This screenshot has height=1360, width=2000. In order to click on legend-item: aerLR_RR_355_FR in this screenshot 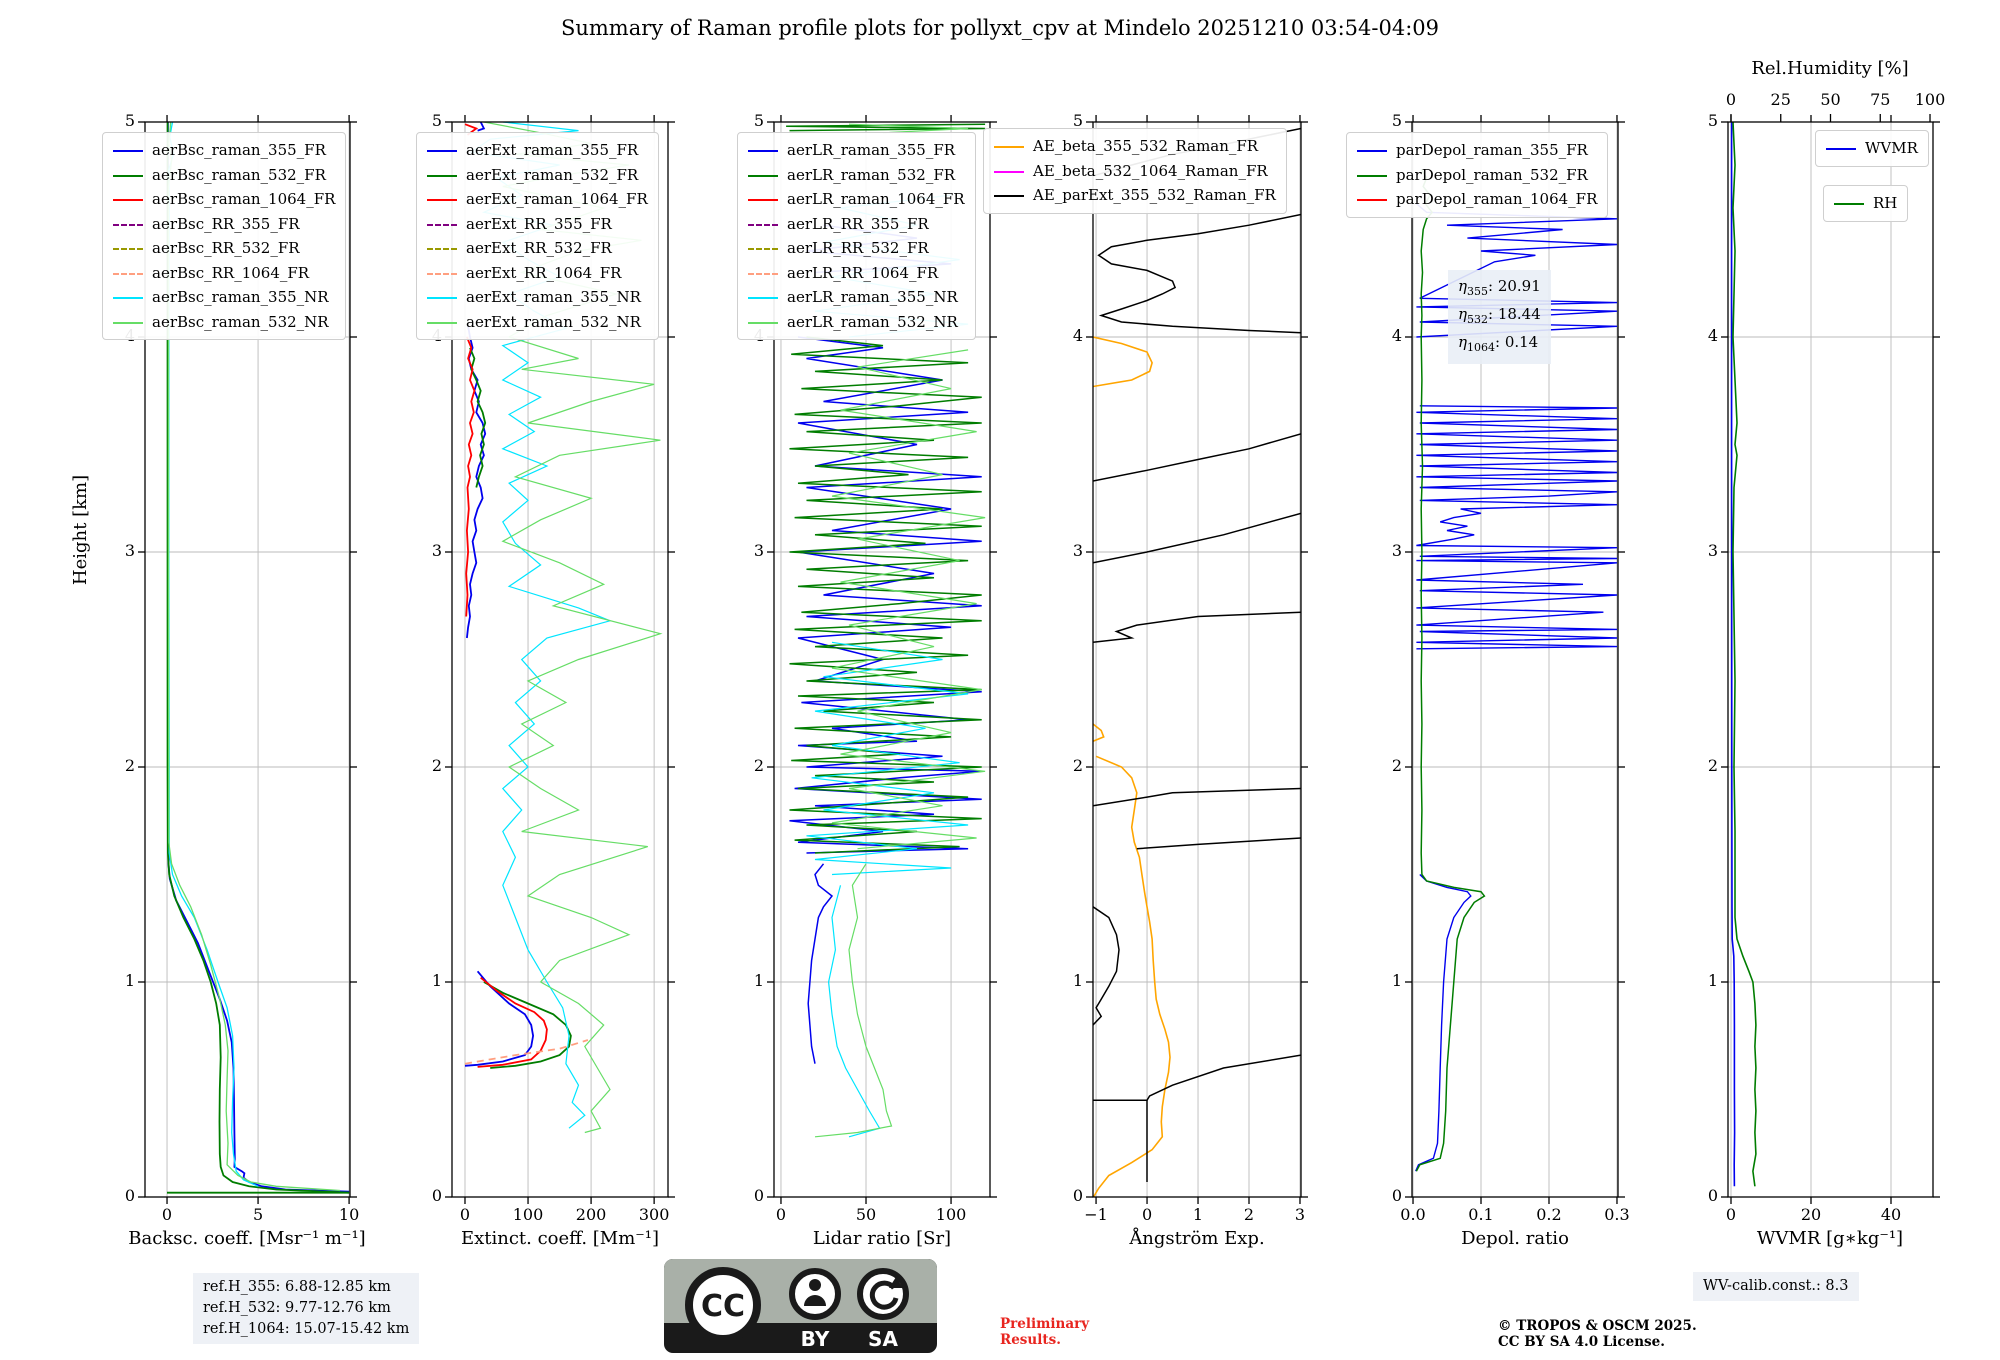, I will do `click(856, 224)`.